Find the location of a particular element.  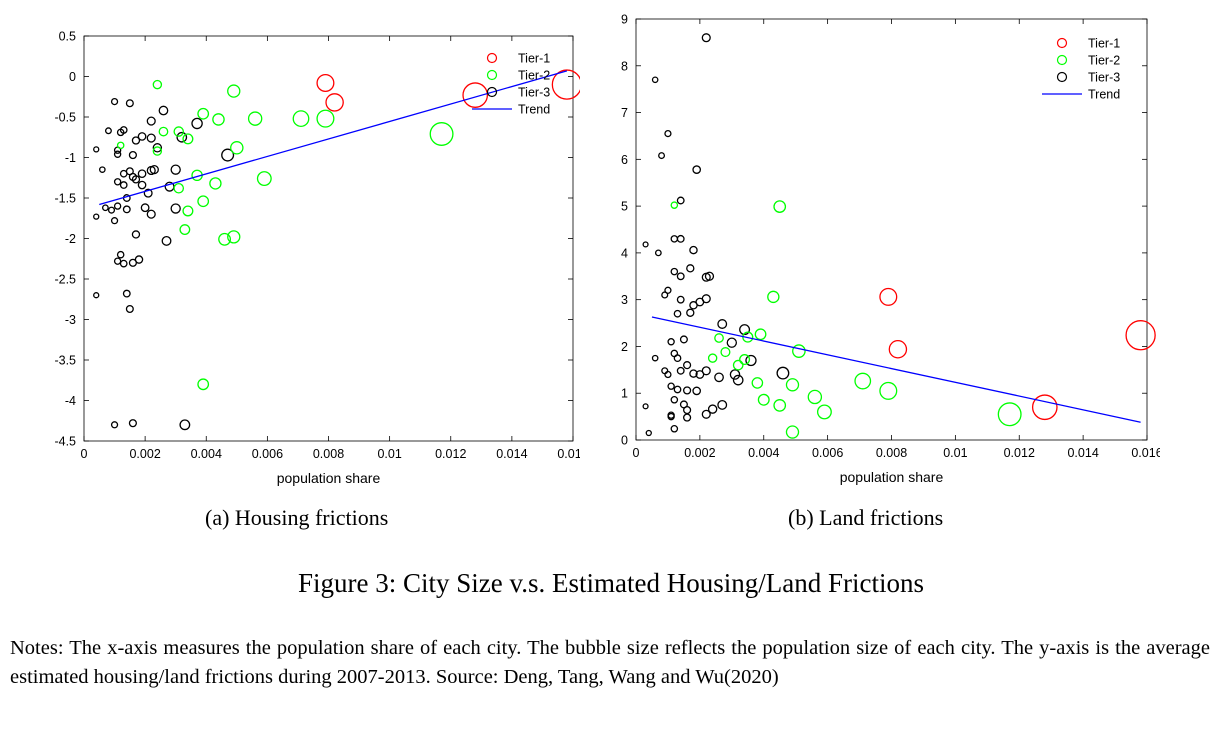

x-tick-label: 0.008 is located at coordinates (328, 454).